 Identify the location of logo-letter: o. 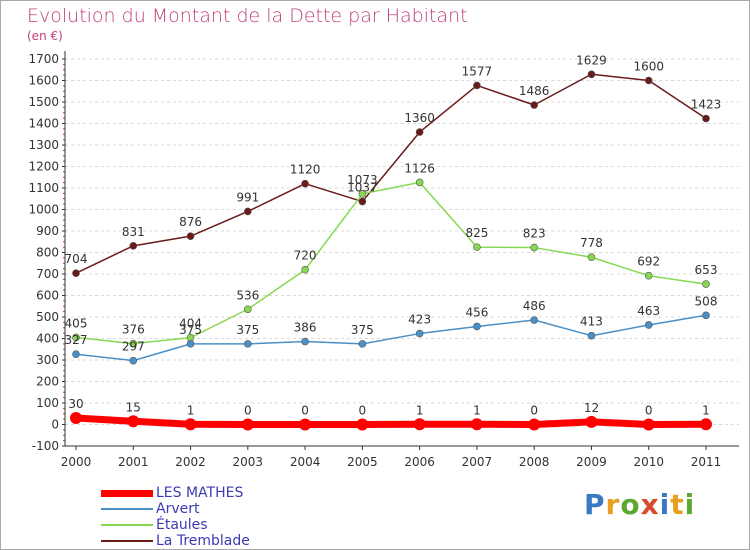
(630, 504).